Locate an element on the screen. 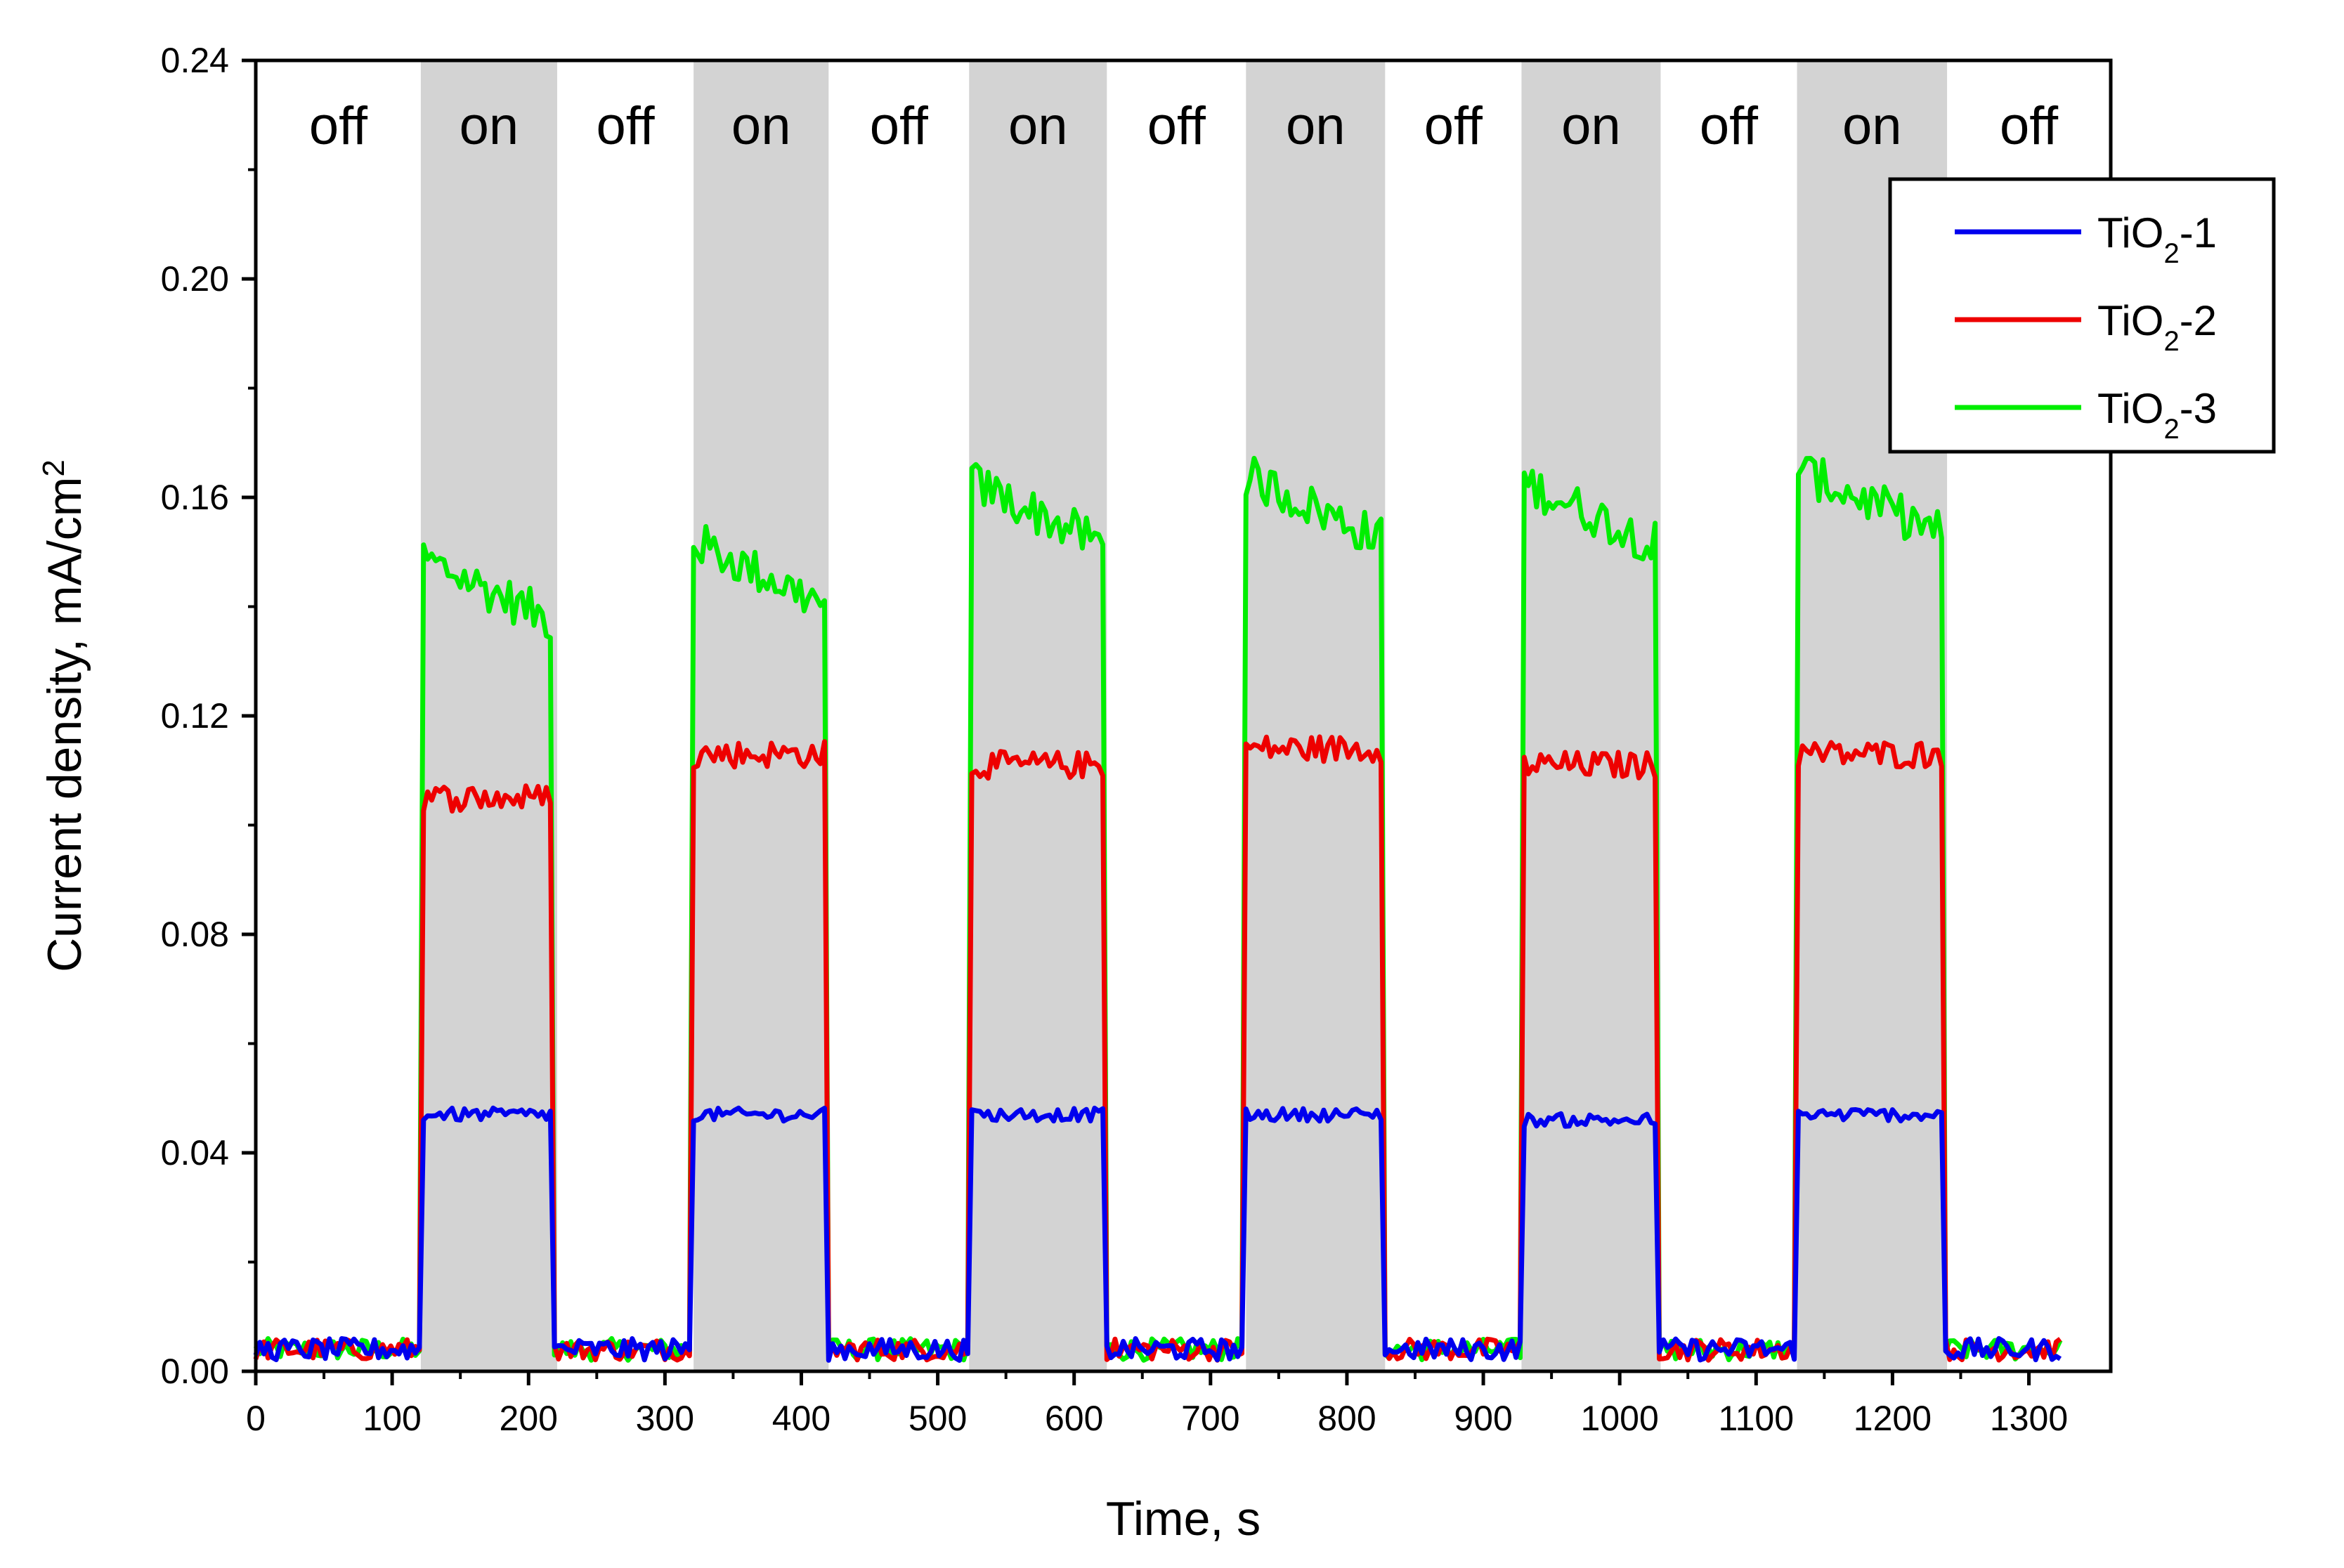 The width and height of the screenshot is (2344, 1568). x-tick-label: 600 is located at coordinates (1074, 1418).